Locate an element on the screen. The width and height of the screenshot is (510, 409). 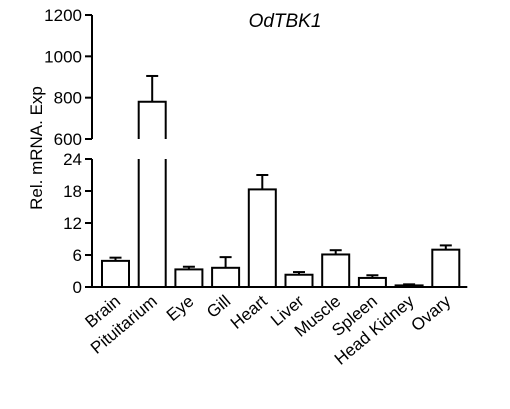
y-tick-upper-800-label: 800 is located at coordinates (68, 98).